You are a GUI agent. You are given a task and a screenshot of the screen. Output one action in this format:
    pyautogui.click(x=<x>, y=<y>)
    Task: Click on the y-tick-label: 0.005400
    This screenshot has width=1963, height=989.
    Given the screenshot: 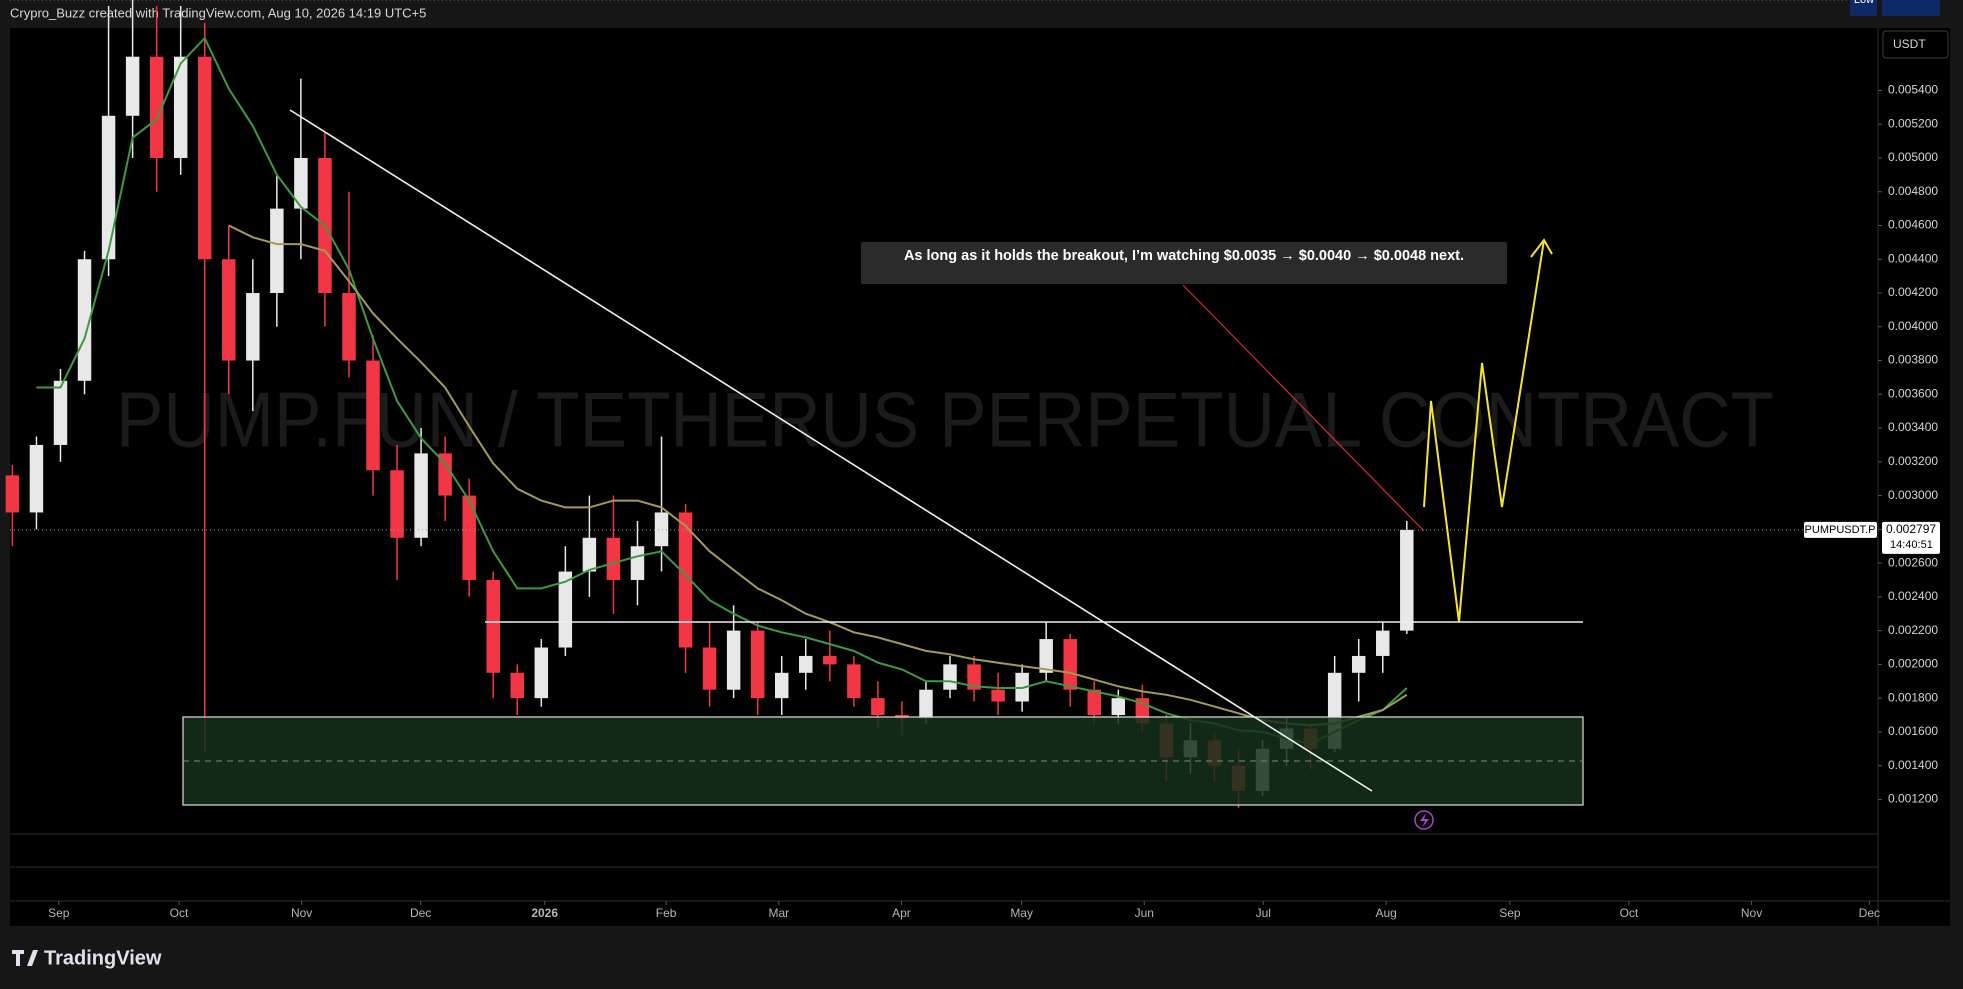 What is the action you would take?
    pyautogui.click(x=1913, y=90)
    